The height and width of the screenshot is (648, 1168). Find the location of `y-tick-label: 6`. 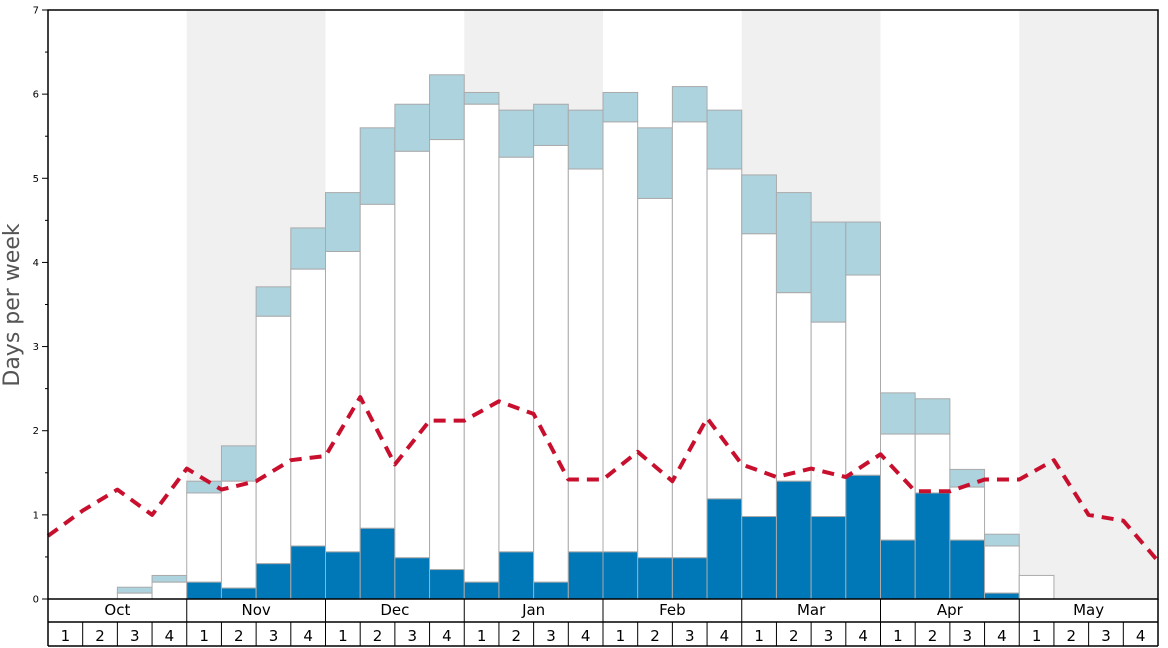

y-tick-label: 6 is located at coordinates (36, 95).